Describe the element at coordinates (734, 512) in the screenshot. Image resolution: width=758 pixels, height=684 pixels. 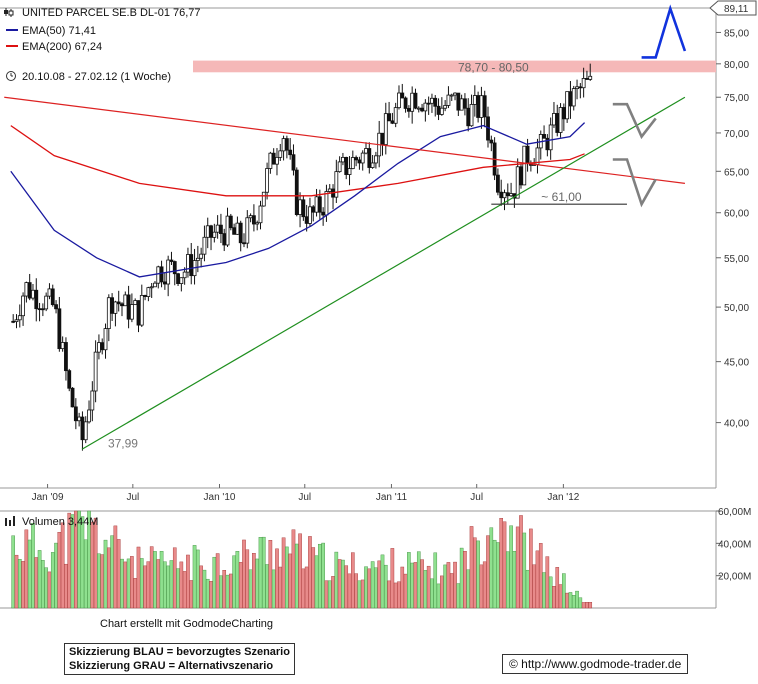
I see `volume-tick-label: 60,00M` at that location.